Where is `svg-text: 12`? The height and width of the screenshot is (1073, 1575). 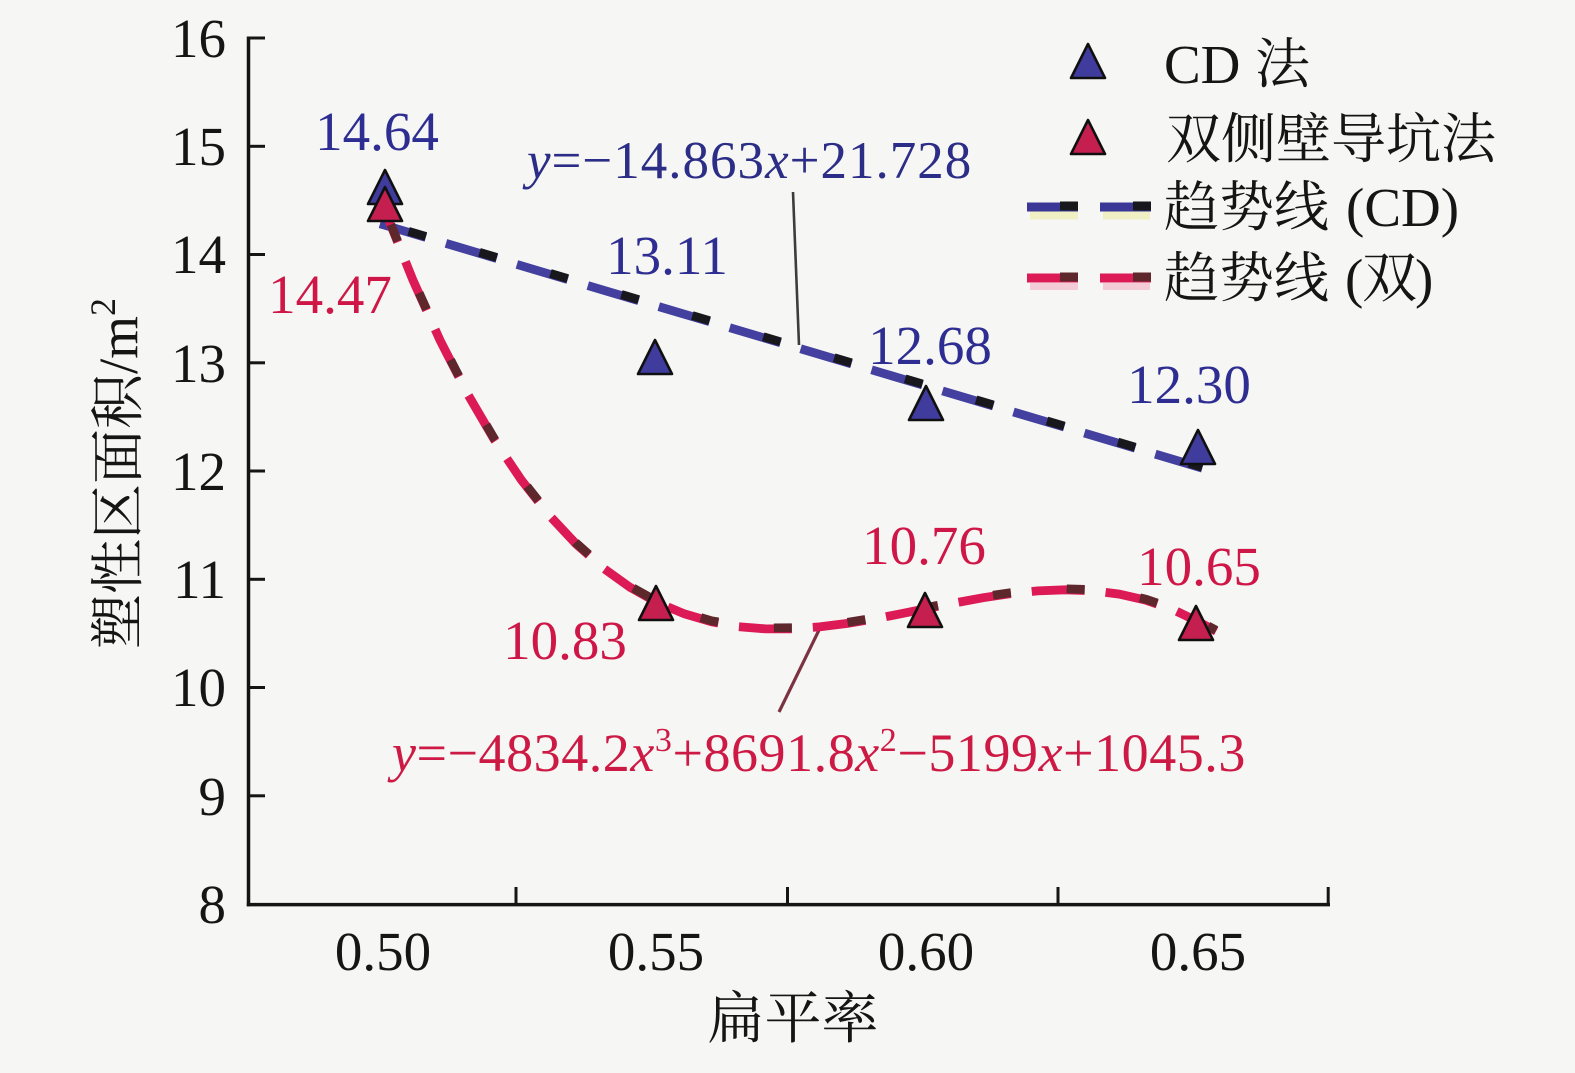 svg-text: 12 is located at coordinates (198, 471).